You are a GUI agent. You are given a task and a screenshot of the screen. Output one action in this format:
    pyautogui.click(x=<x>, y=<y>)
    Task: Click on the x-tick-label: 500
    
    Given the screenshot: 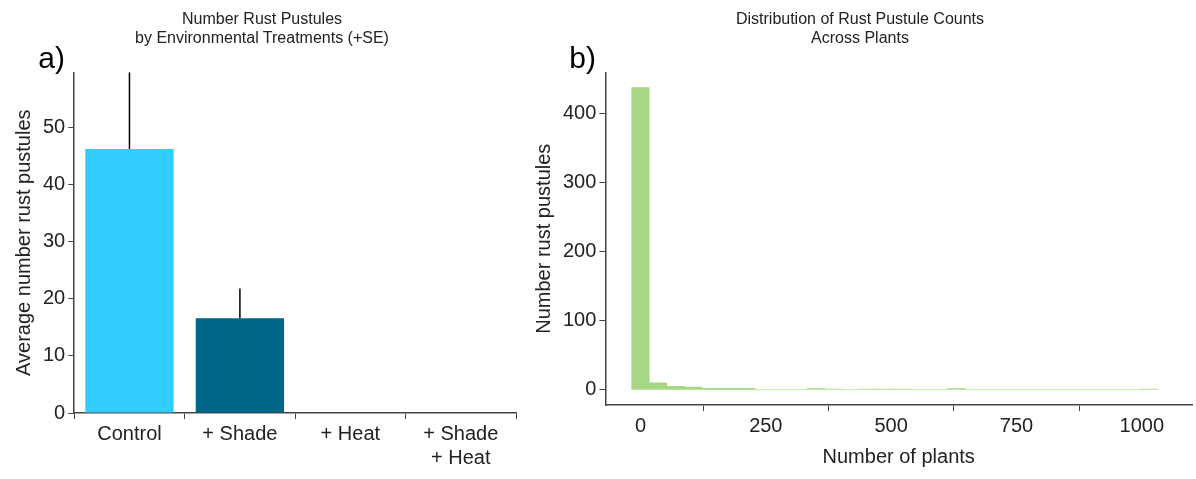 What is the action you would take?
    pyautogui.click(x=891, y=424)
    